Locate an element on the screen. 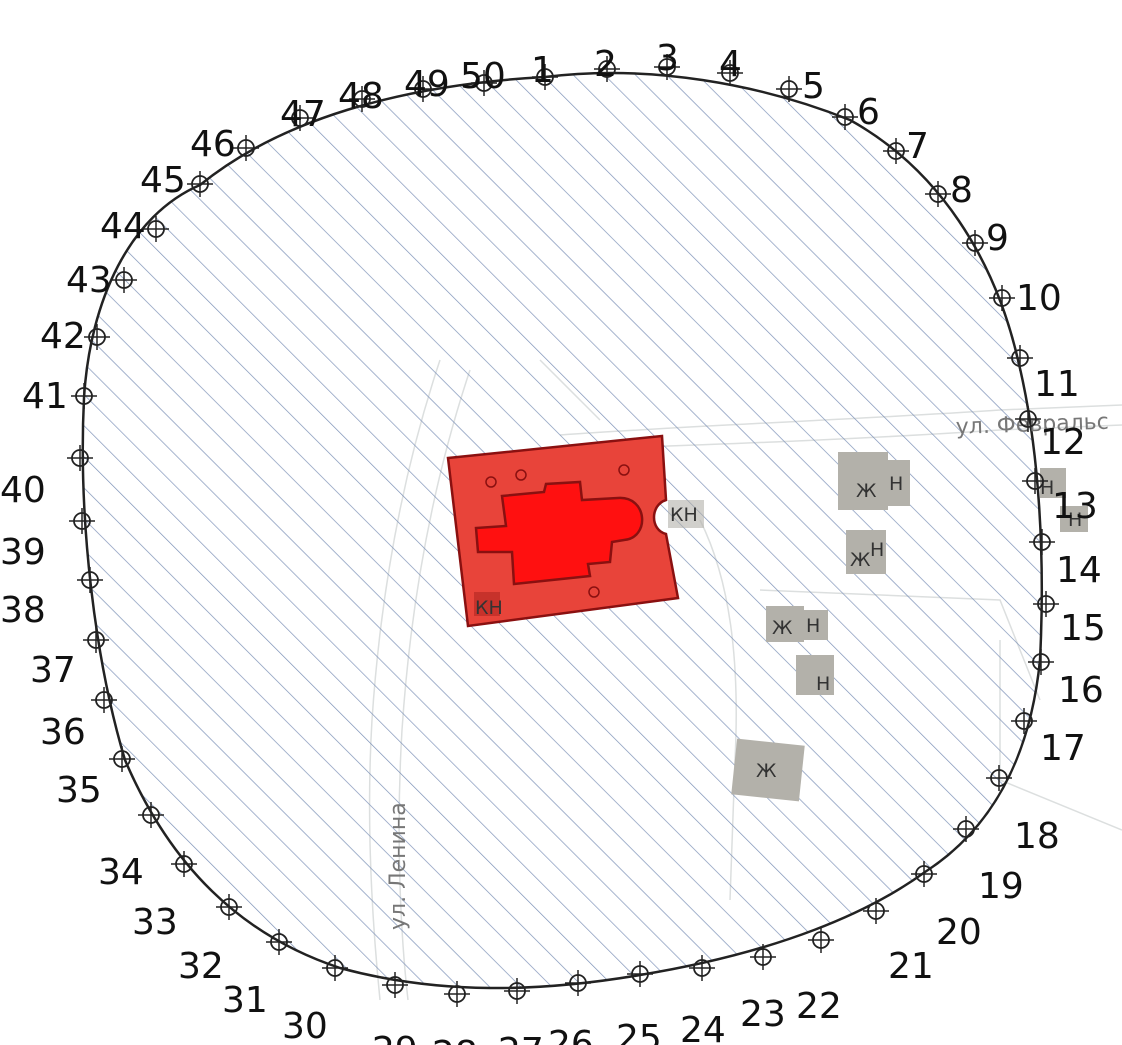  boundary-point-44: 44 is located at coordinates (134, 226).